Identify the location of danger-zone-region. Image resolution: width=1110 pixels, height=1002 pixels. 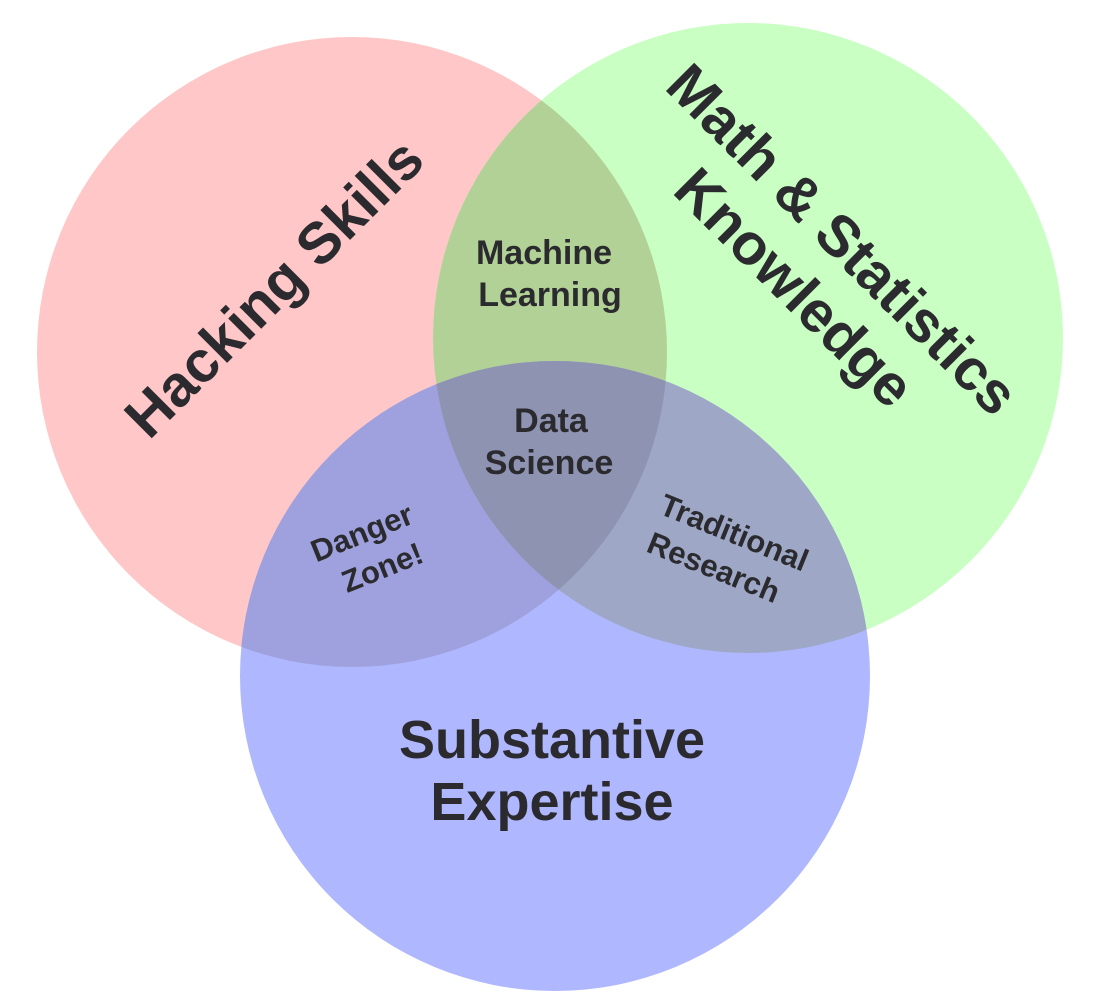
(453, 514).